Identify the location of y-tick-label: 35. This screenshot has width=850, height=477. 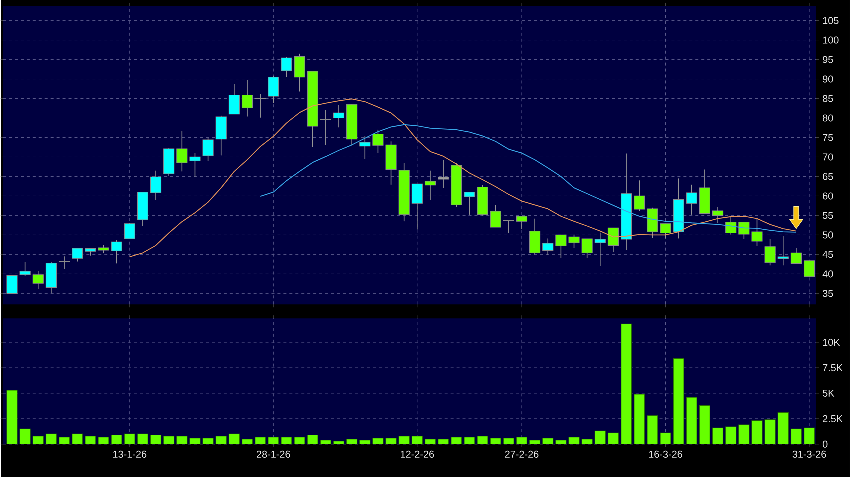
(828, 294).